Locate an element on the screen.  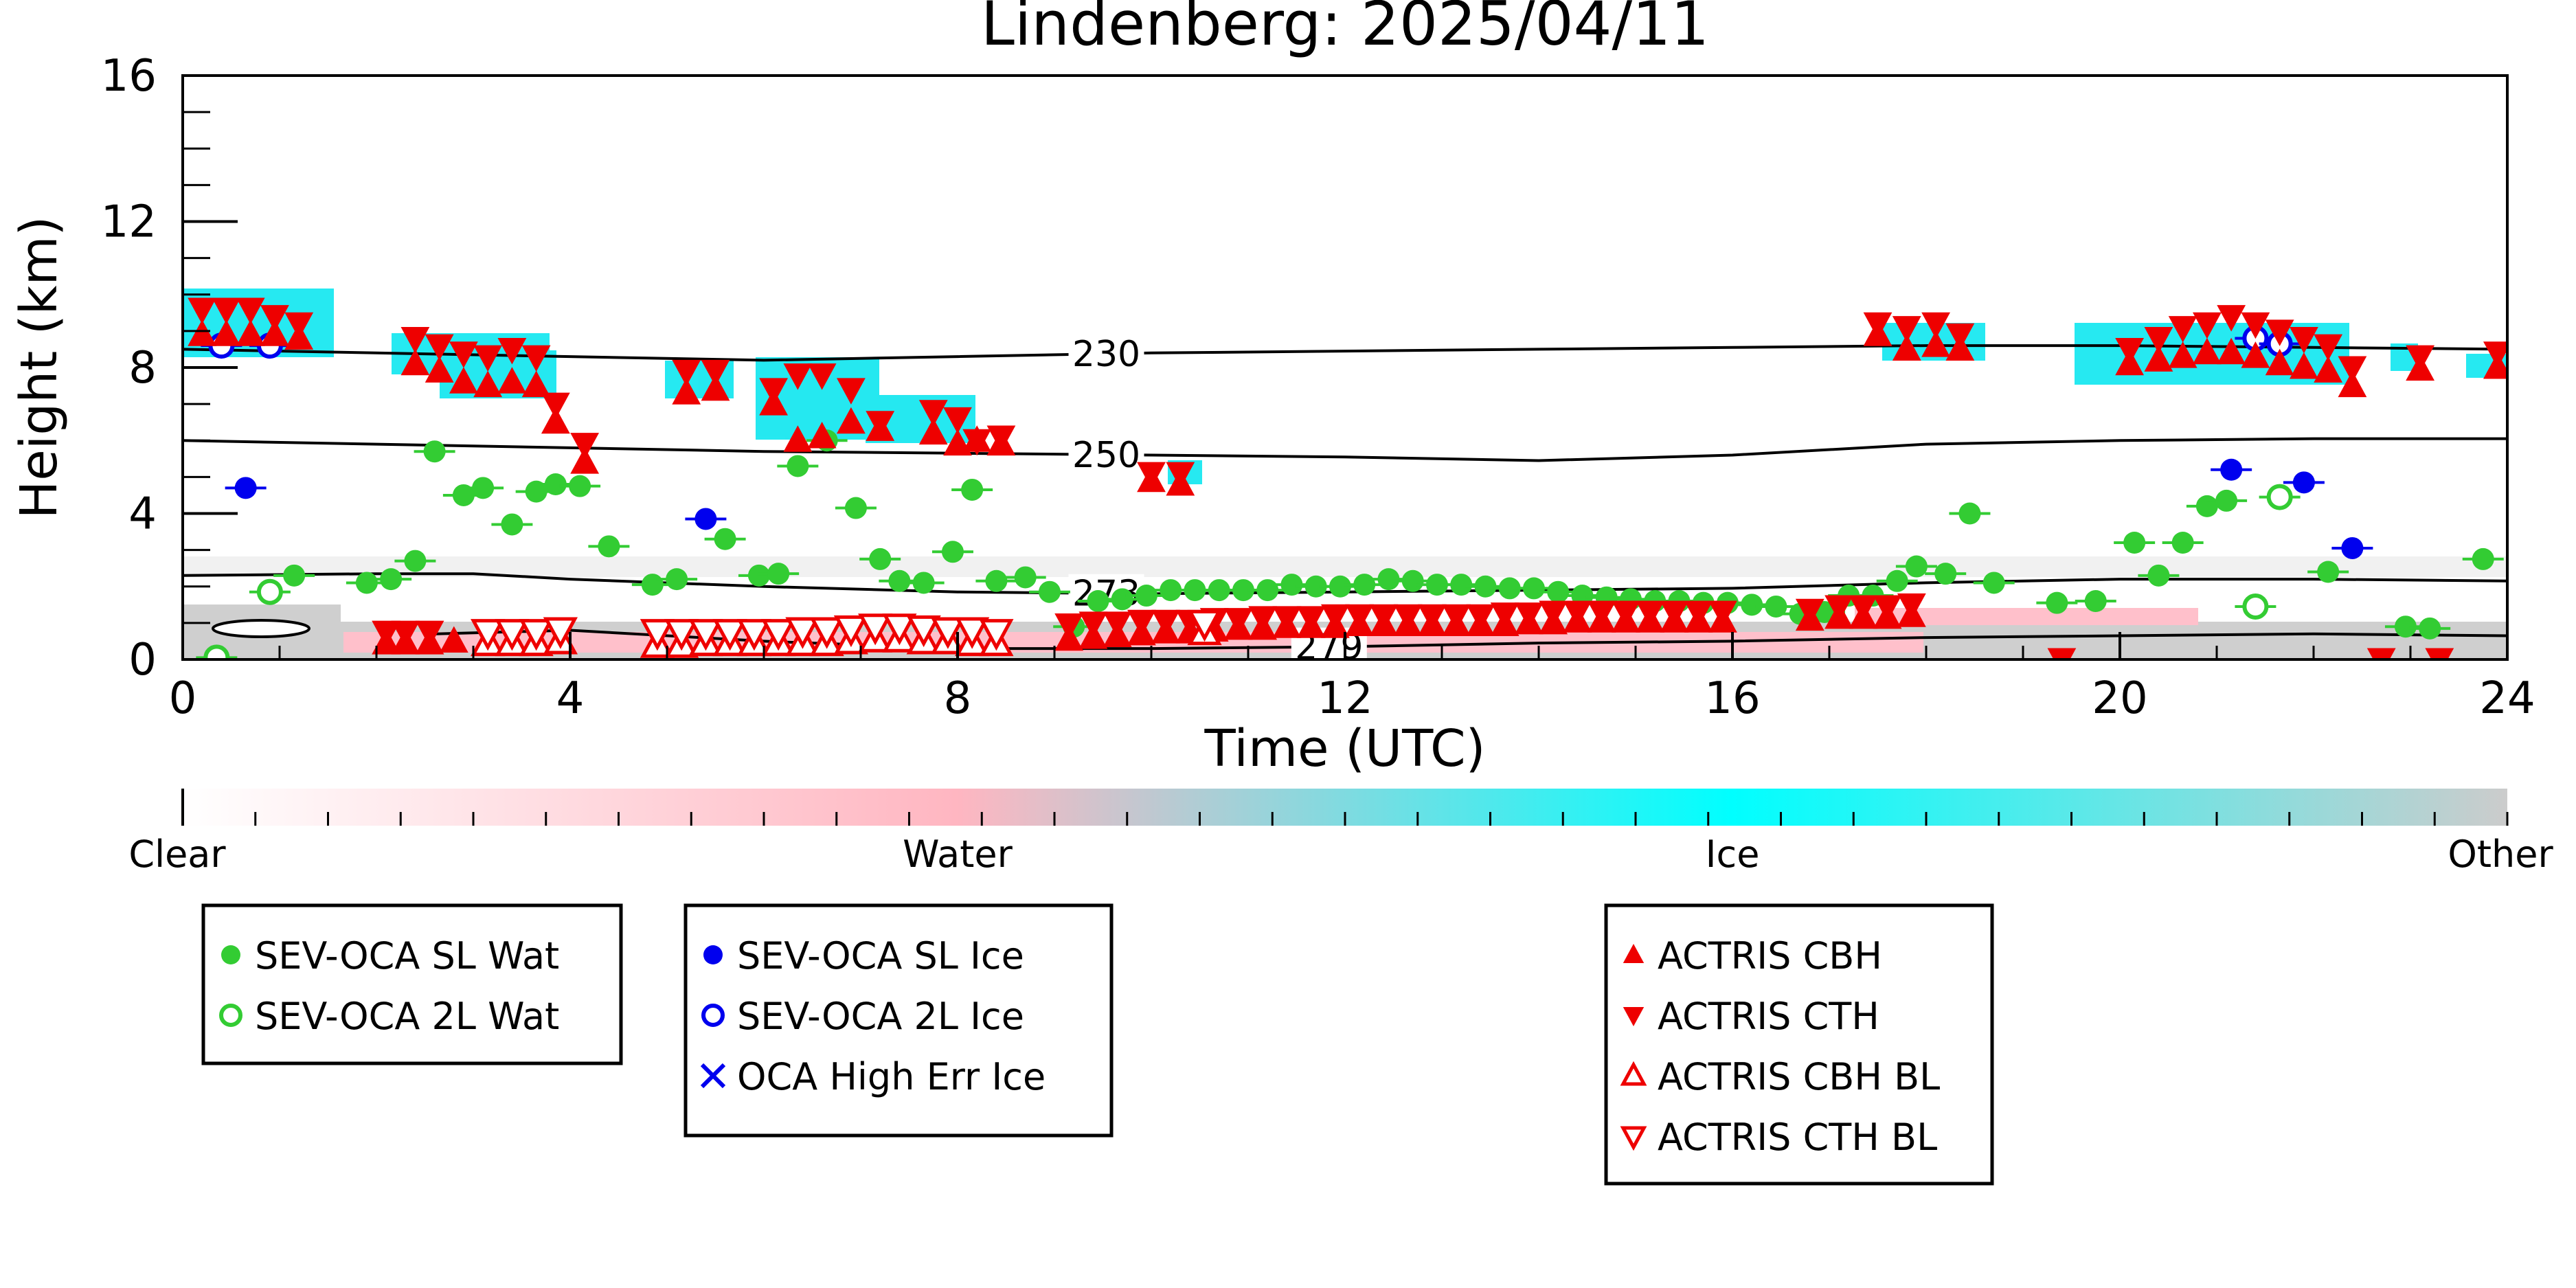
point-sev-oca-2l-wat is located at coordinates (216, 651).